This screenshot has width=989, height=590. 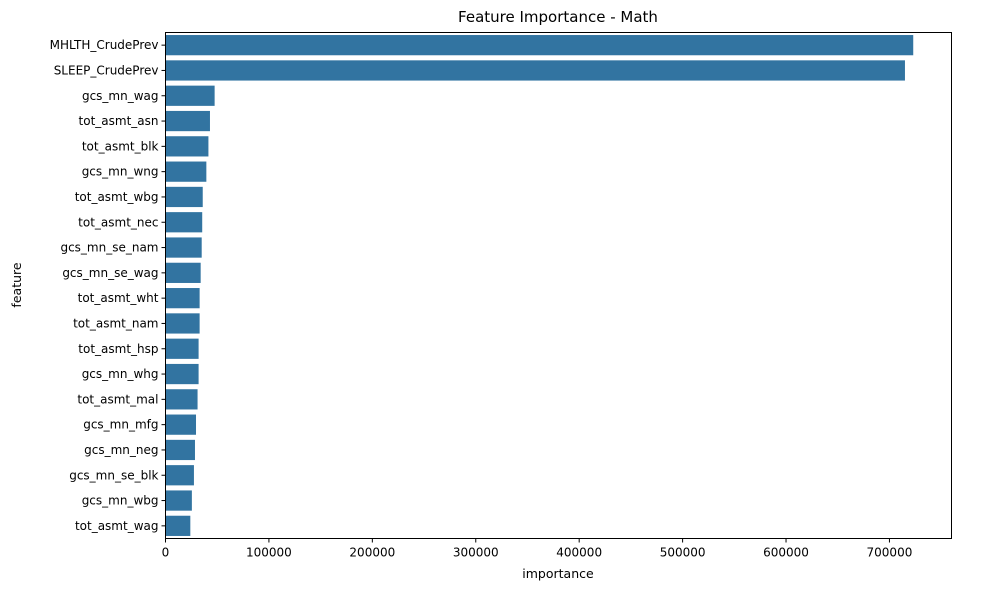 What do you see at coordinates (106, 70) in the screenshot?
I see `y-tick-label: SLEEP_CrudePrev` at bounding box center [106, 70].